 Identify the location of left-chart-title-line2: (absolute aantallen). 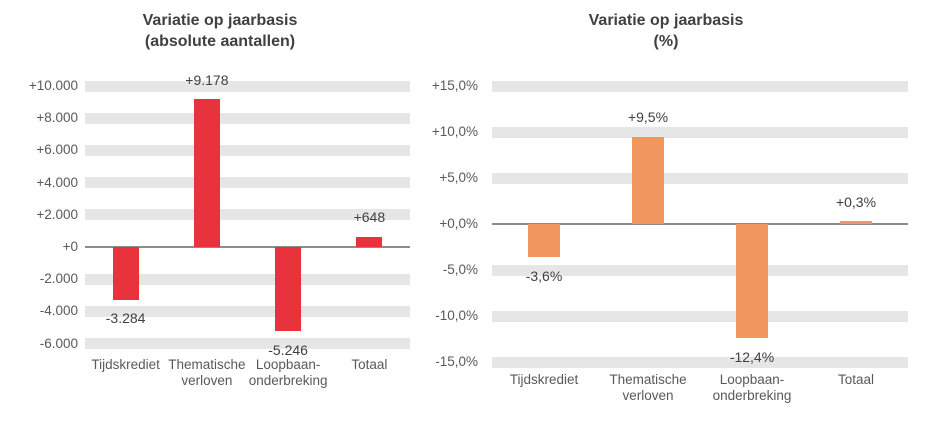
(220, 41).